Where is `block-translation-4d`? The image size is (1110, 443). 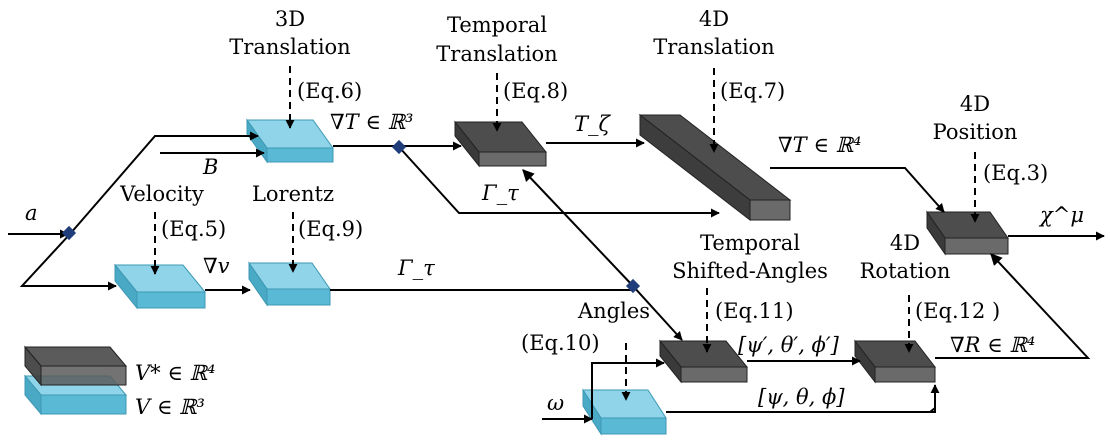
block-translation-4d is located at coordinates (715, 167).